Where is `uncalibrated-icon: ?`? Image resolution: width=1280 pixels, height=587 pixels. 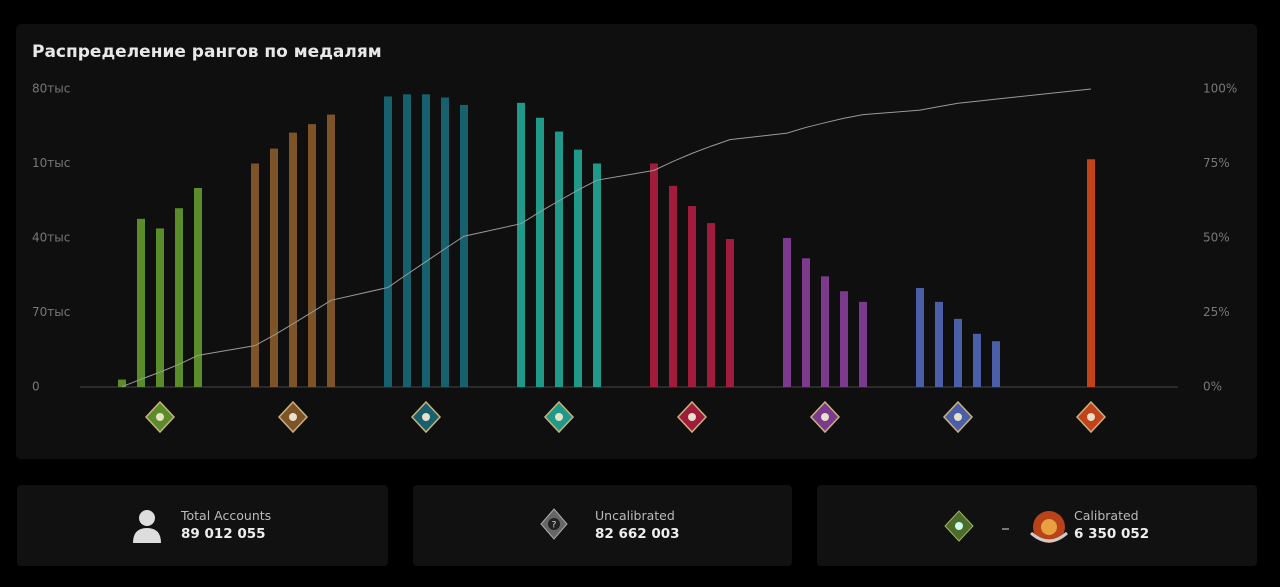
uncalibrated-icon: ? is located at coordinates (554, 524).